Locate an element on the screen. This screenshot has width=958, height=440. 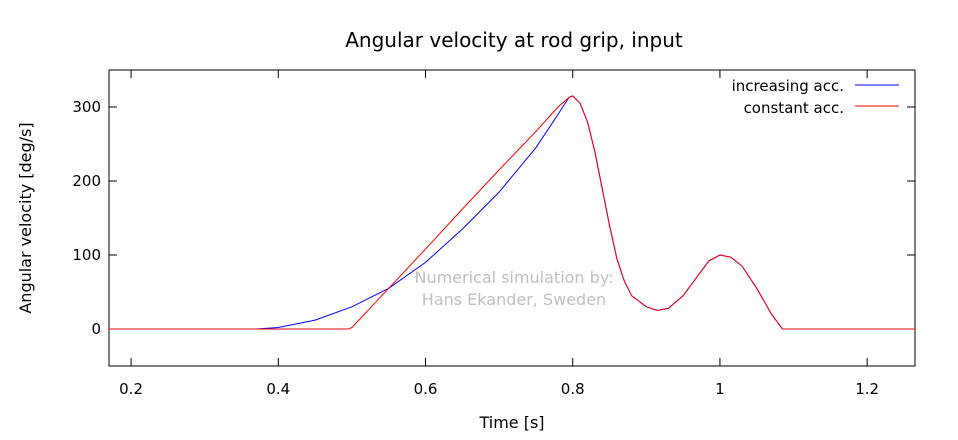
watermark-line-2: Hans Ekander, Sweden is located at coordinates (514, 299).